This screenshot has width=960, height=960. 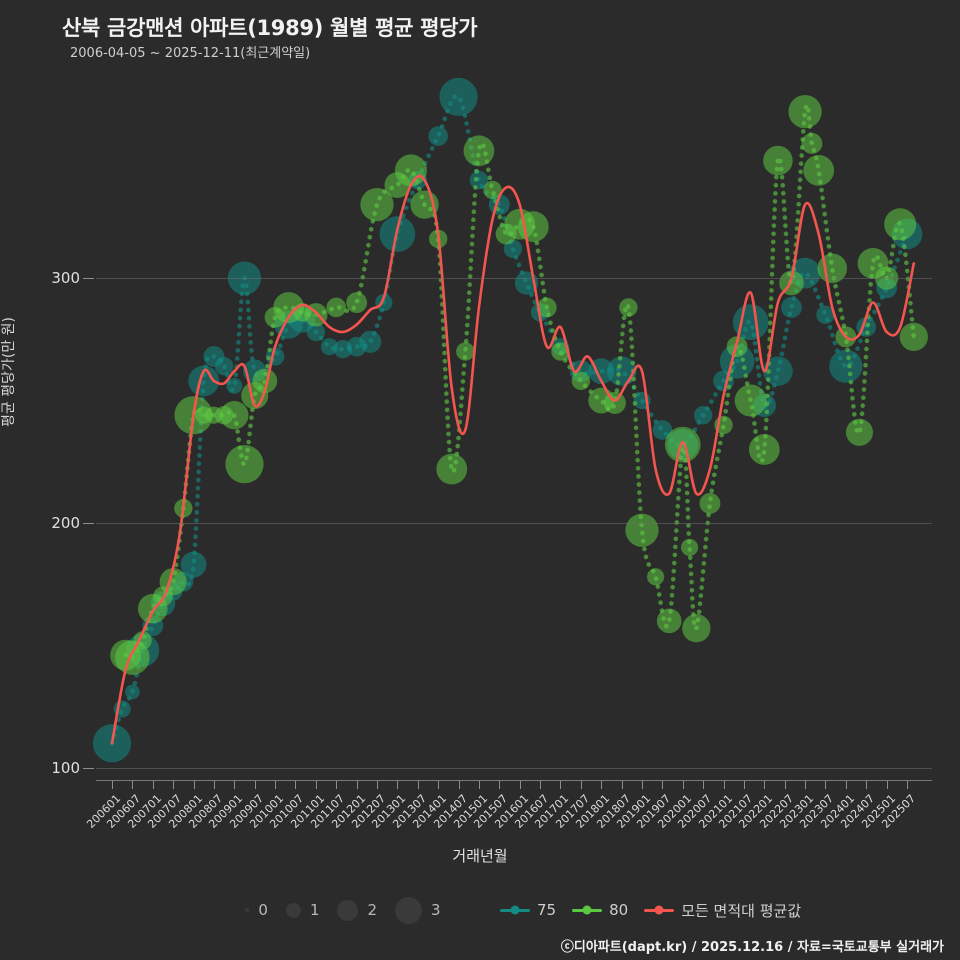 I want to click on gridline, so click(x=514, y=768).